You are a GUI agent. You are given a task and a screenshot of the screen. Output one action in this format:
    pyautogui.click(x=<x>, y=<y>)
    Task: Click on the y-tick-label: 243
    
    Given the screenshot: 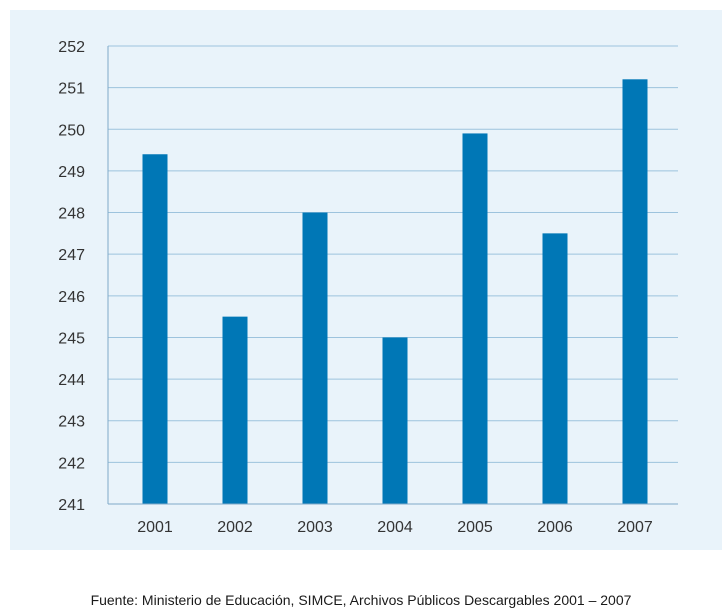 What is the action you would take?
    pyautogui.click(x=71, y=422)
    